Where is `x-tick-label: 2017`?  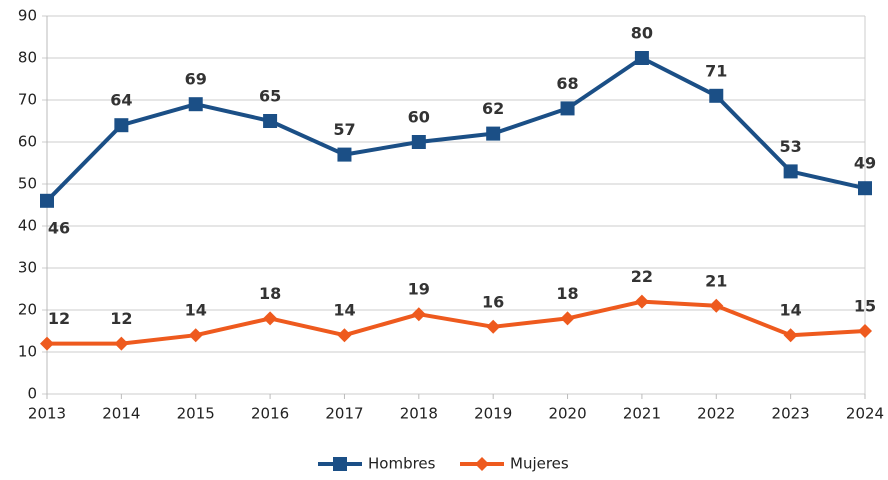 x-tick-label: 2017 is located at coordinates (344, 414).